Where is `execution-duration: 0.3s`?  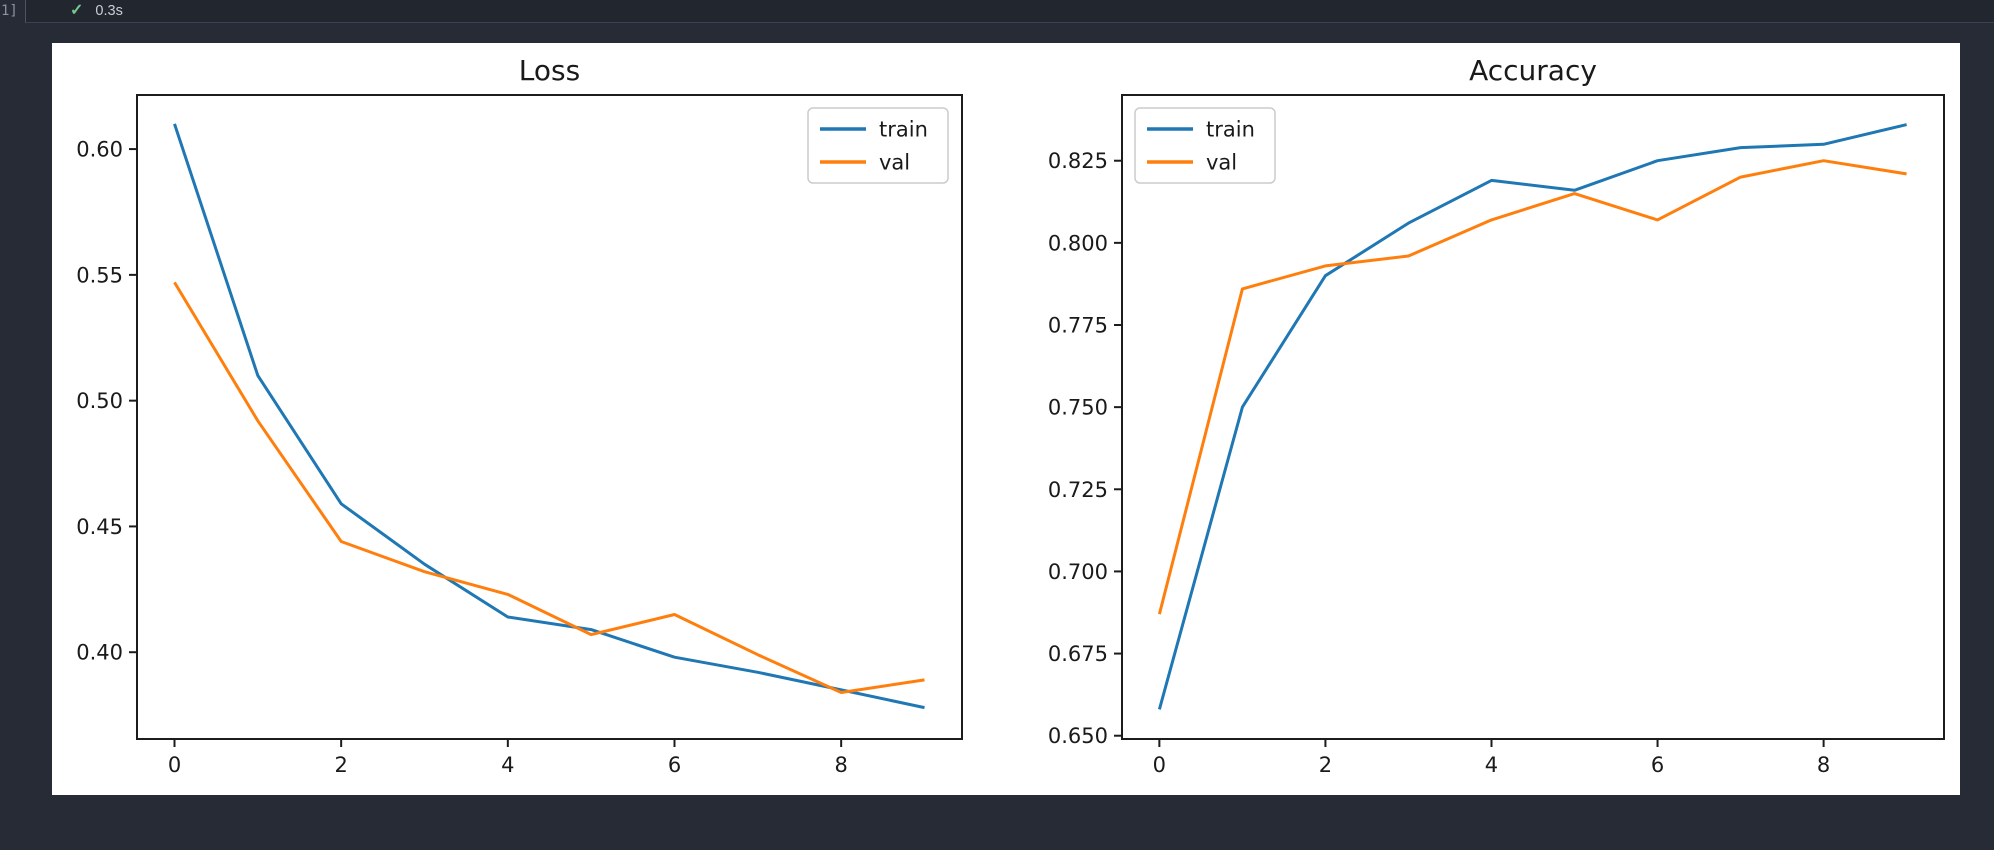
execution-duration: 0.3s is located at coordinates (109, 11).